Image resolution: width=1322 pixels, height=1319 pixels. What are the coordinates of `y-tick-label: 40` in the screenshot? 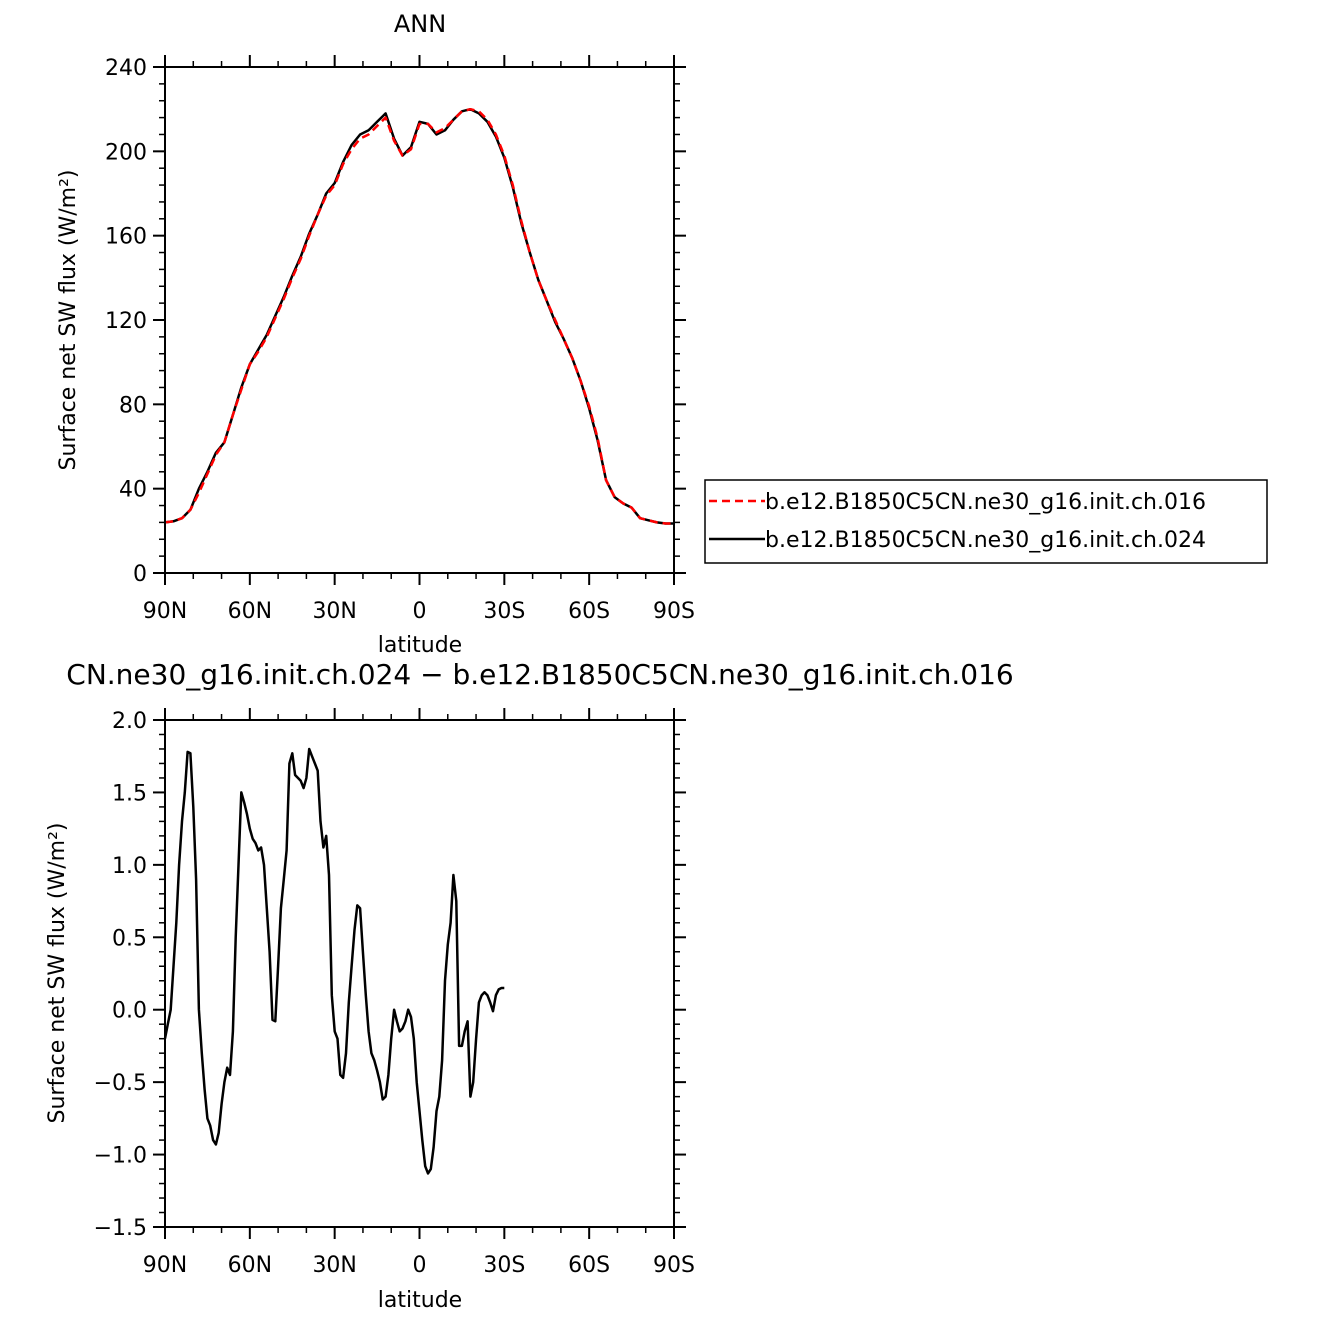 It's located at (133, 490).